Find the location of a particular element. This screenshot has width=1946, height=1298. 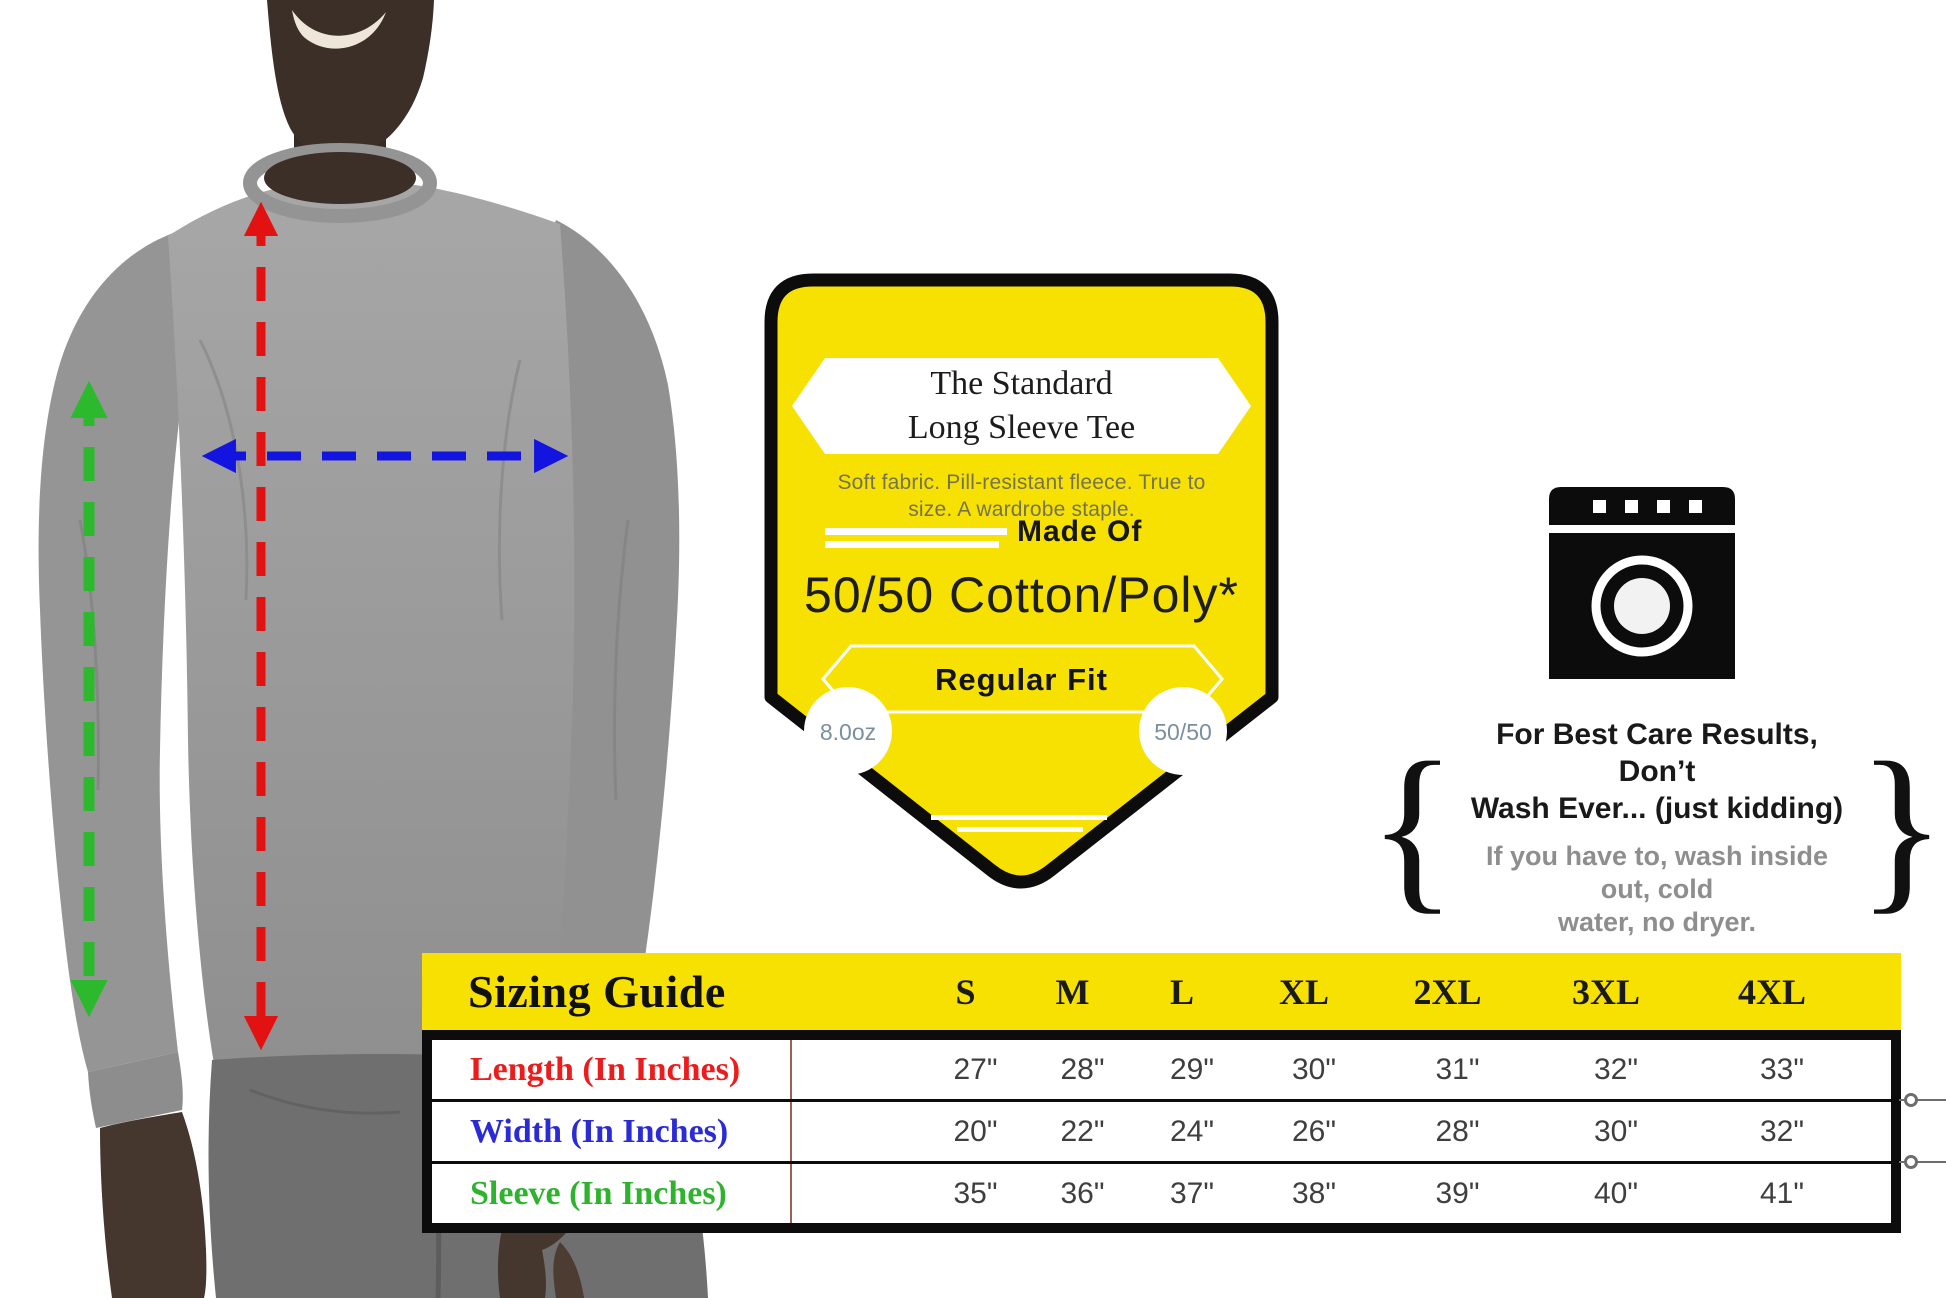

care-detail-line1: If you have to, wash inside out, cold is located at coordinates (1657, 872).